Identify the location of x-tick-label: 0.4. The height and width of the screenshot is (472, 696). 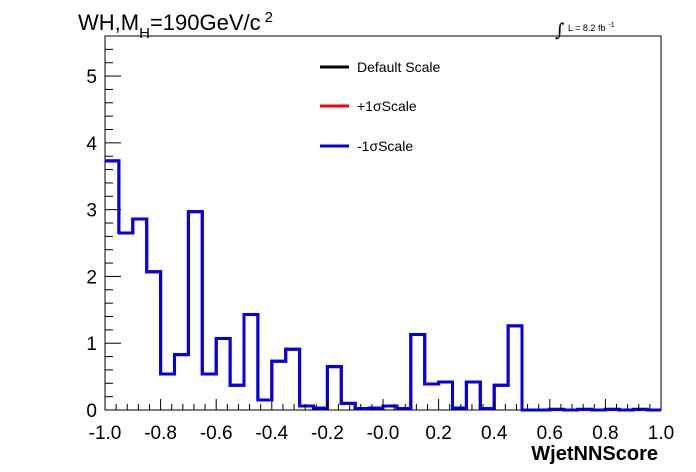
(494, 433).